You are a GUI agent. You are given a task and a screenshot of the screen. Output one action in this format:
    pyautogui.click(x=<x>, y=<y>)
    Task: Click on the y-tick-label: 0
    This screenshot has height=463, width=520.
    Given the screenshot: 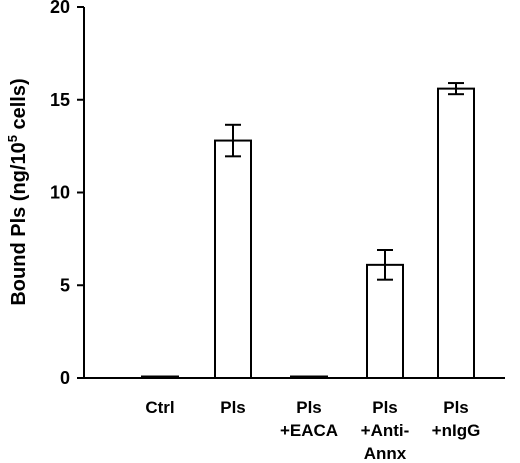 What is the action you would take?
    pyautogui.click(x=65, y=378)
    